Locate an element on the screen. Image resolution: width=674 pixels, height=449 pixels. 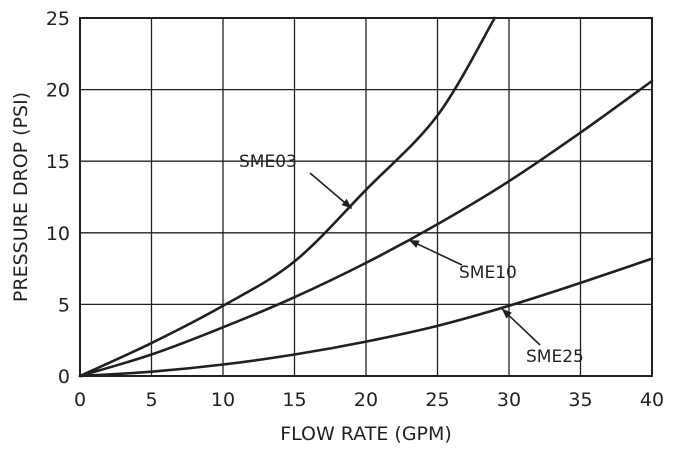
x-tick-label: 10 is located at coordinates (223, 400).